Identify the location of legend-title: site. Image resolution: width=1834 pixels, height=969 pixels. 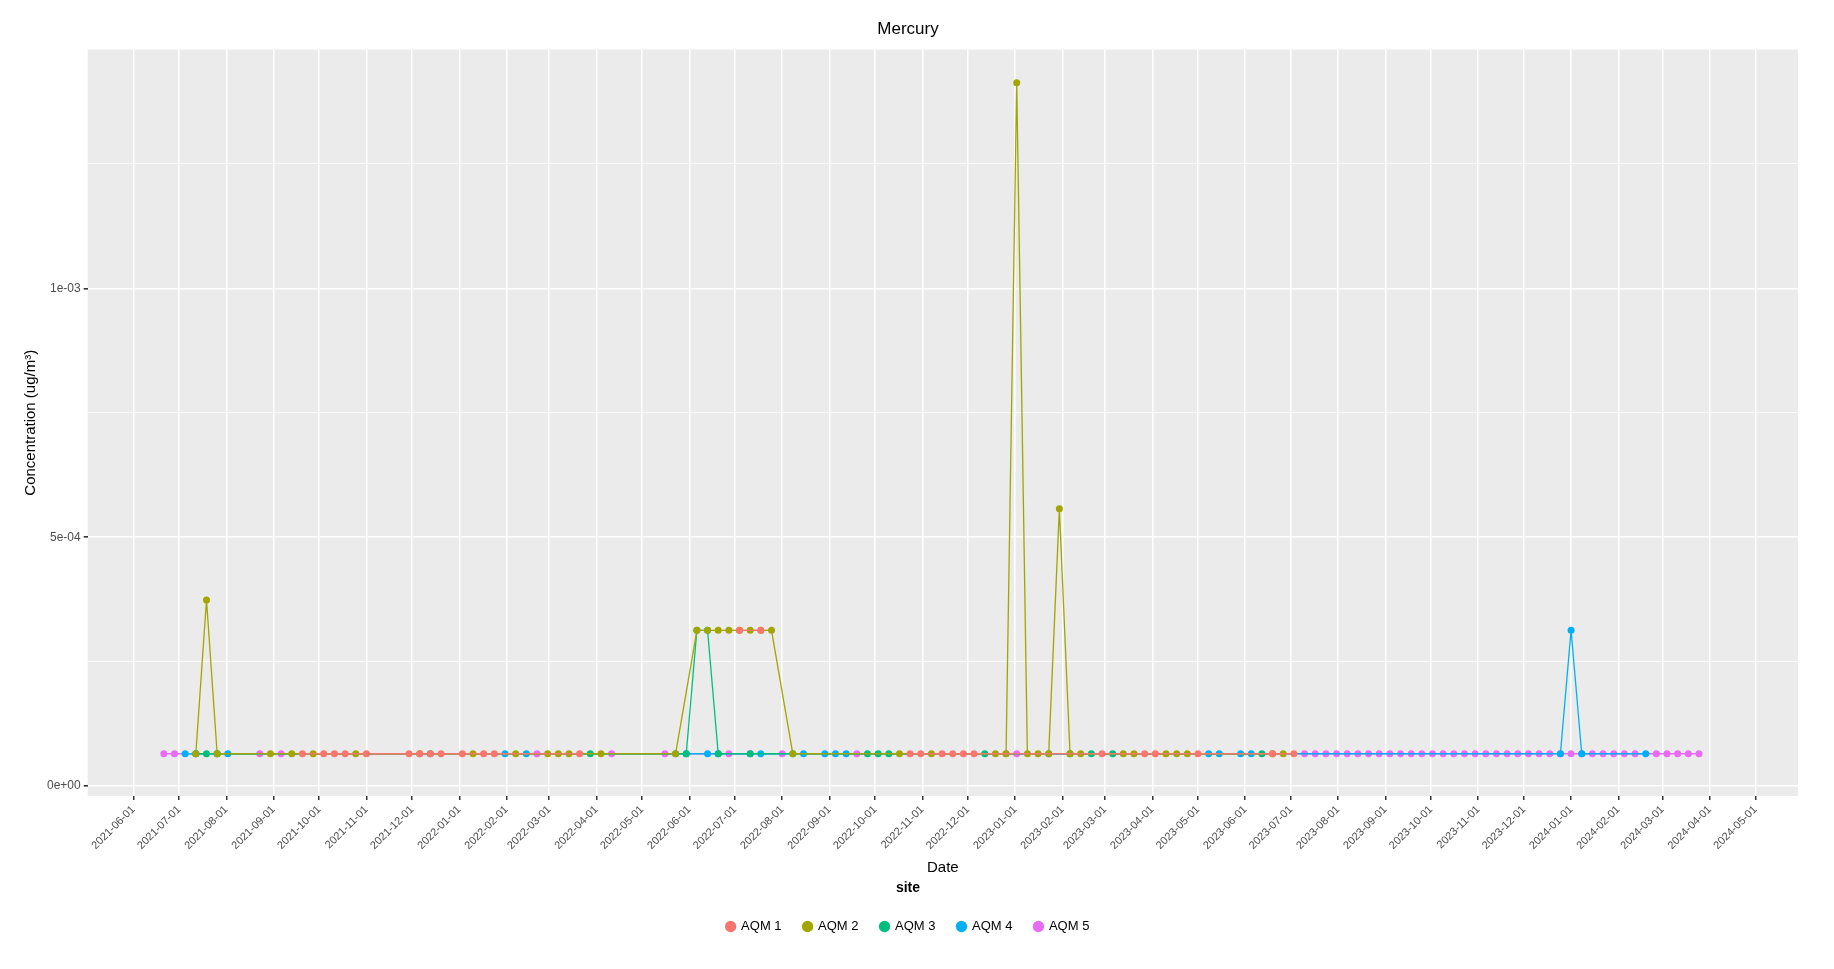
(908, 887).